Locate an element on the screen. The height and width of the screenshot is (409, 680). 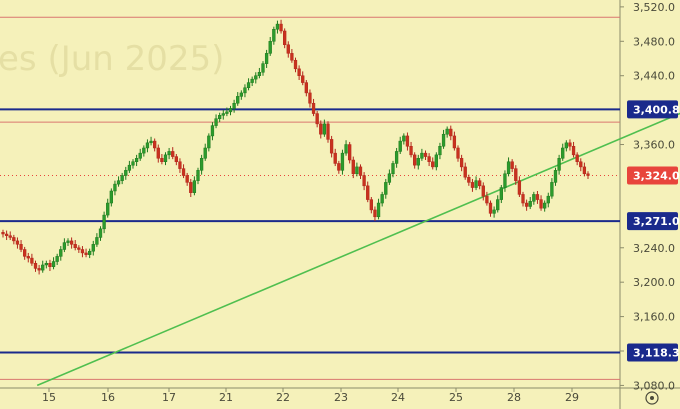
price-tick-label: 3,440.0 is located at coordinates (654, 76).